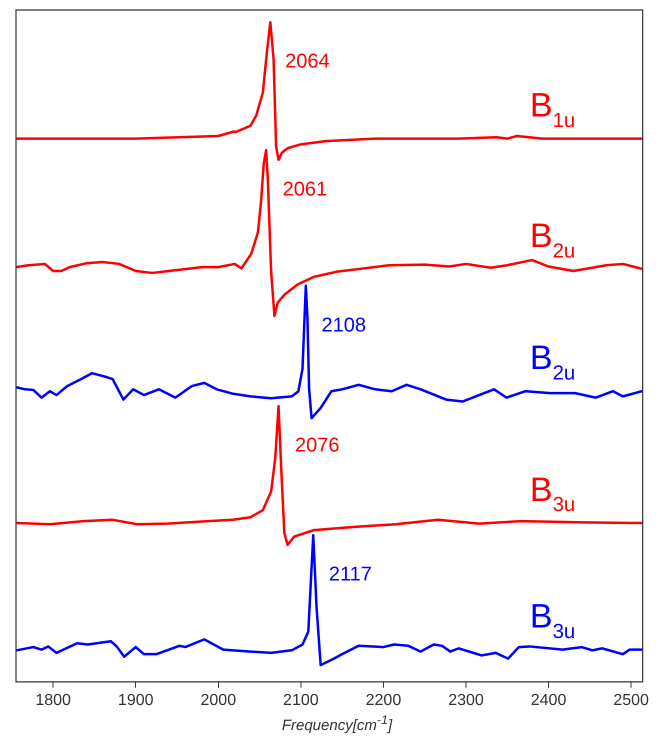 Image resolution: width=660 pixels, height=745 pixels. Describe the element at coordinates (307, 61) in the screenshot. I see `annotation: 2064` at that location.